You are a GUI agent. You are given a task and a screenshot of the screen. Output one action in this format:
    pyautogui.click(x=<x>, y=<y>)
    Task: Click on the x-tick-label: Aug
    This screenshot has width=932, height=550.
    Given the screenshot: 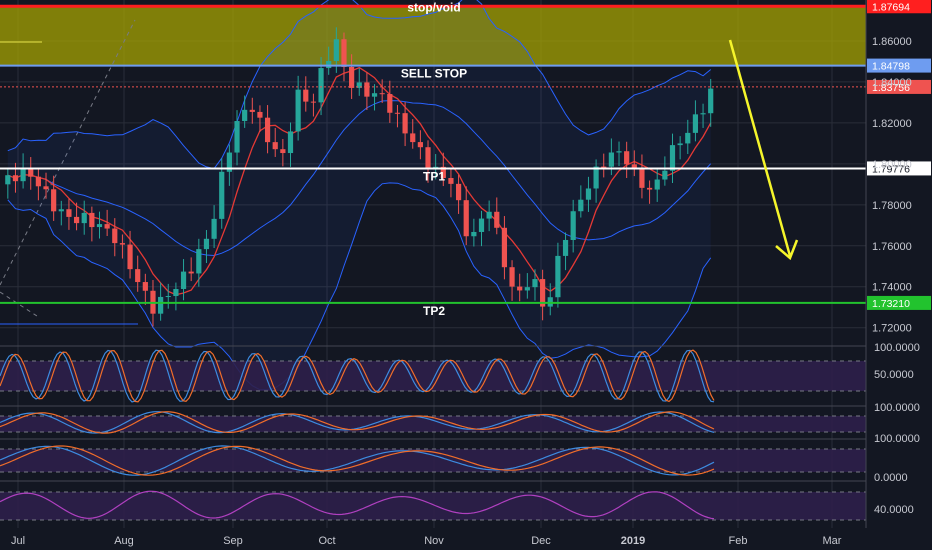 What is the action you would take?
    pyautogui.click(x=124, y=541)
    